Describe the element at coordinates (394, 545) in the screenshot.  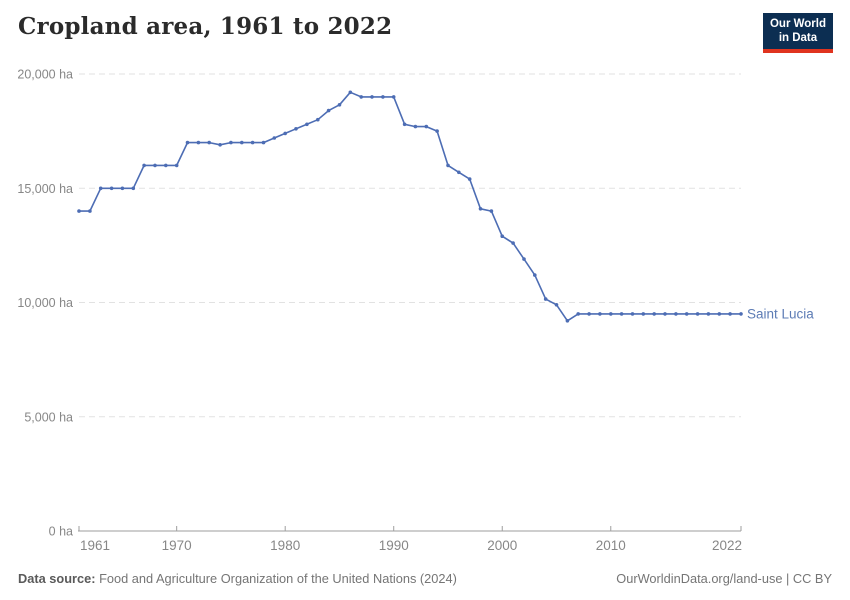
I see `x-axis-label: 1990` at that location.